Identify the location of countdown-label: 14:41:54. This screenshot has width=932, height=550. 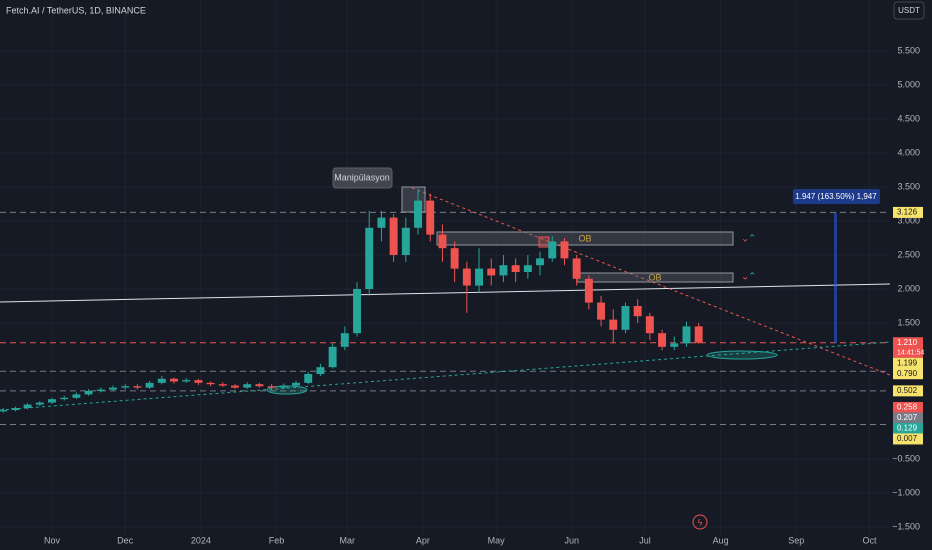
(910, 353).